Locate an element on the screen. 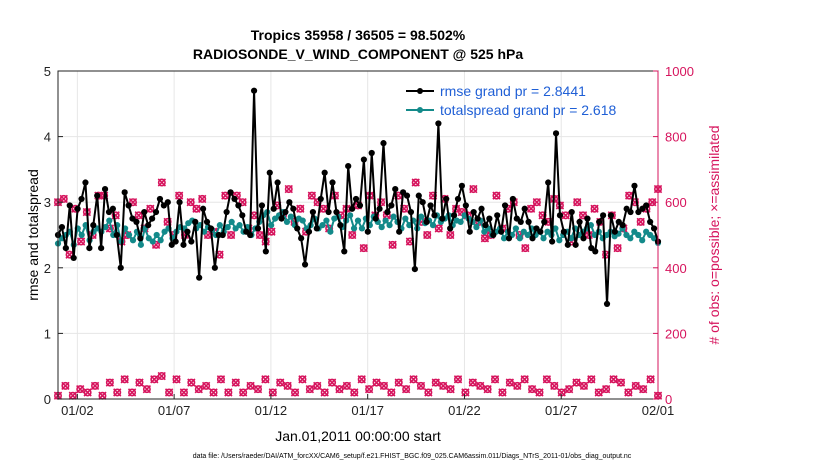 This screenshot has width=830, height=470. left-y-axis-ticks: 0 1 2 3 4 5 is located at coordinates (53, 235).